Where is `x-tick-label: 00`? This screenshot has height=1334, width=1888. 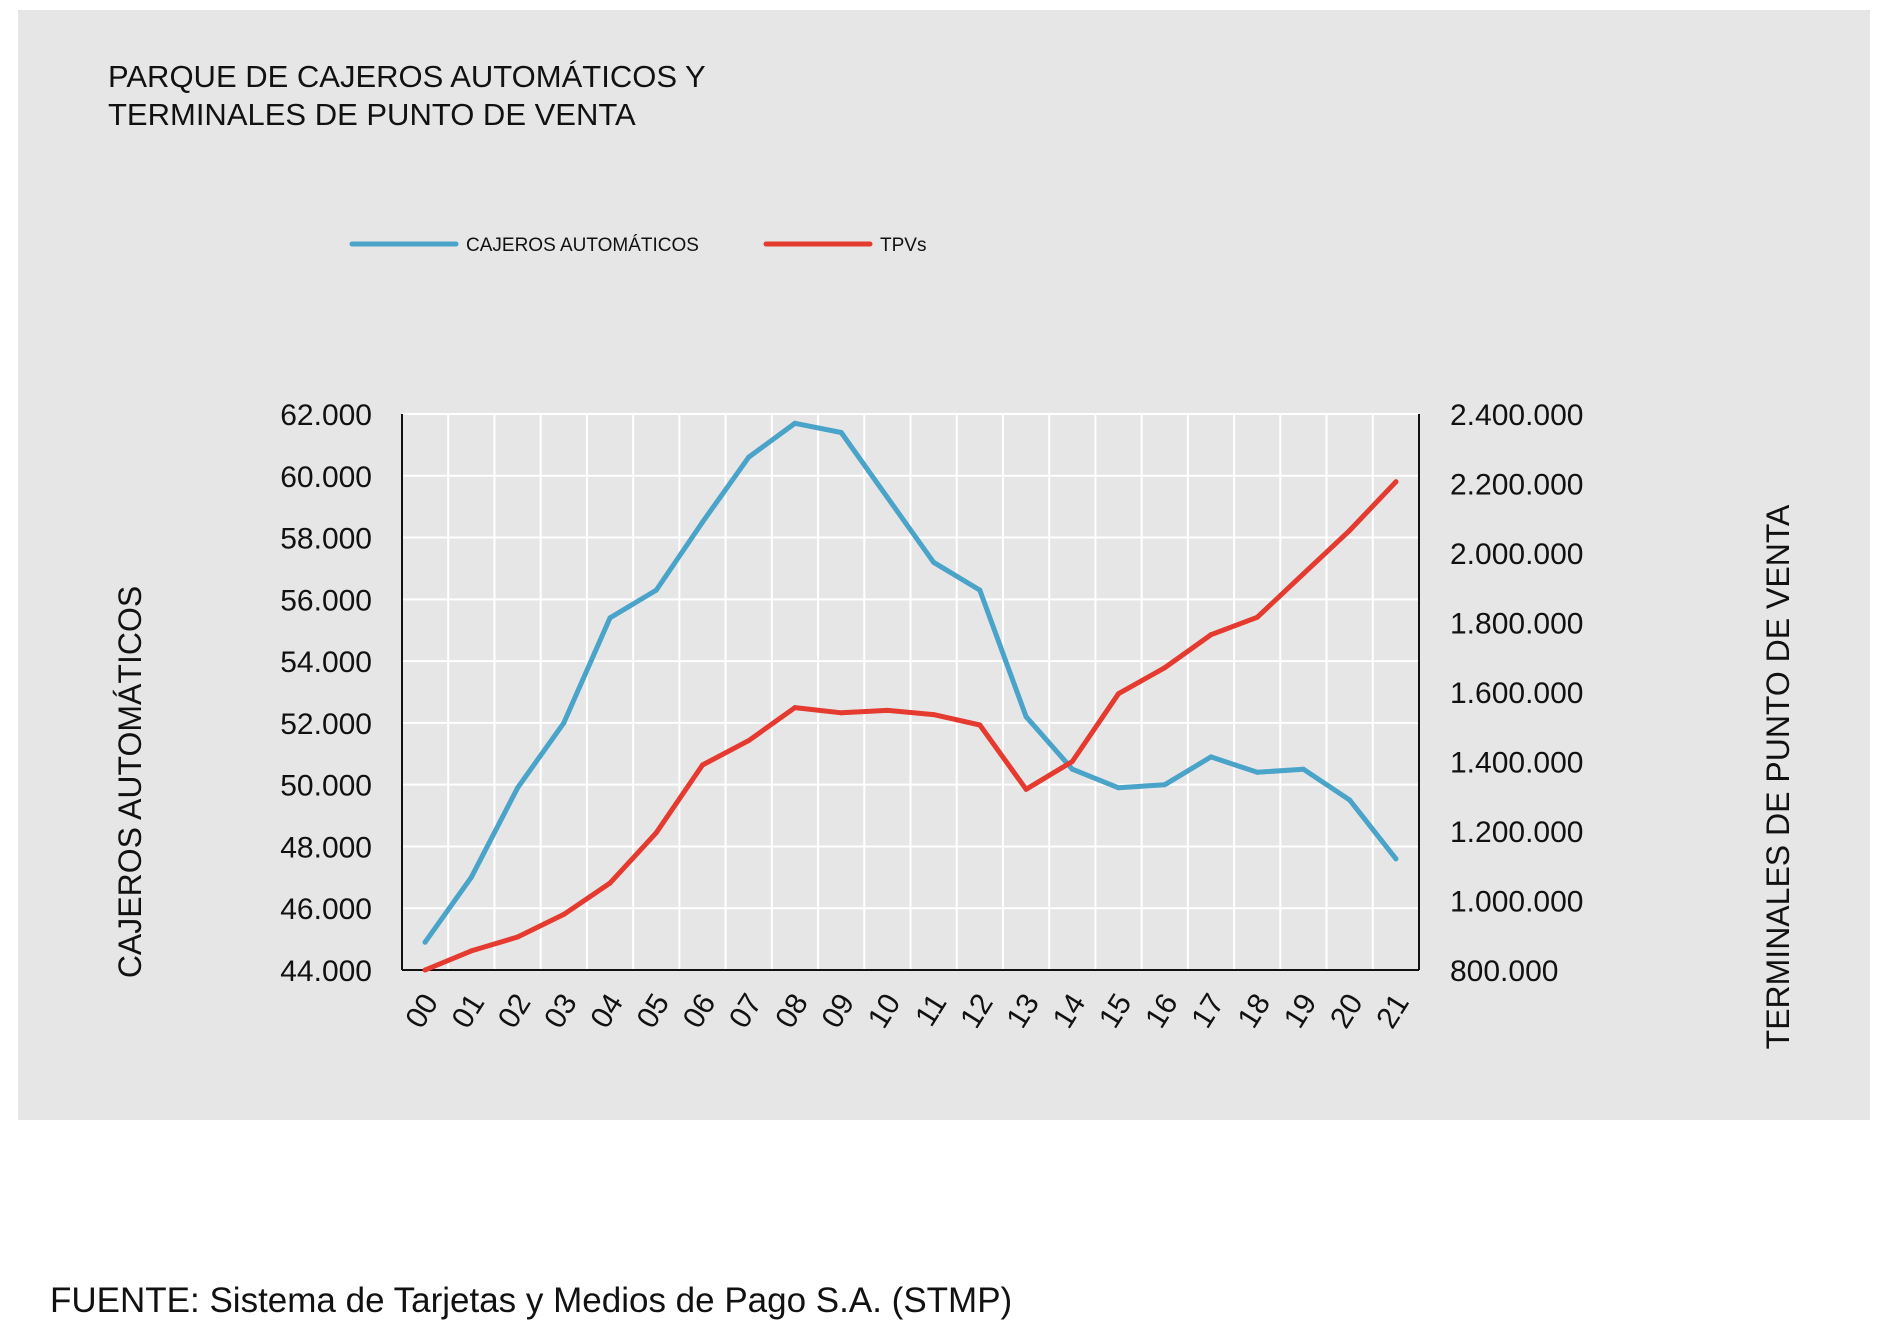
x-tick-label: 00 is located at coordinates (422, 1011).